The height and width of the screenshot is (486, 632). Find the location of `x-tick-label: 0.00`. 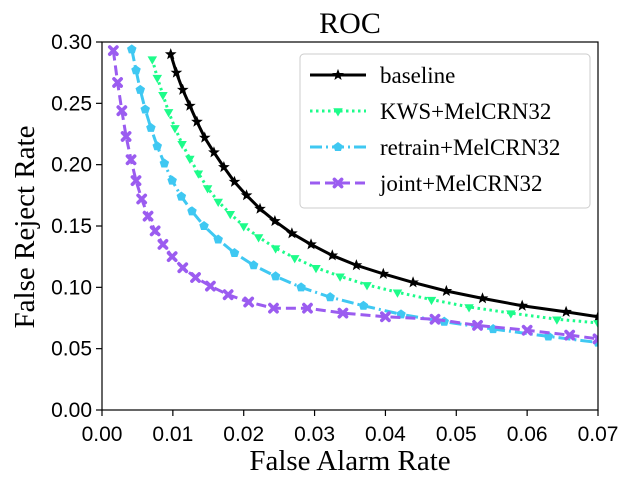

x-tick-label: 0.00 is located at coordinates (102, 434).